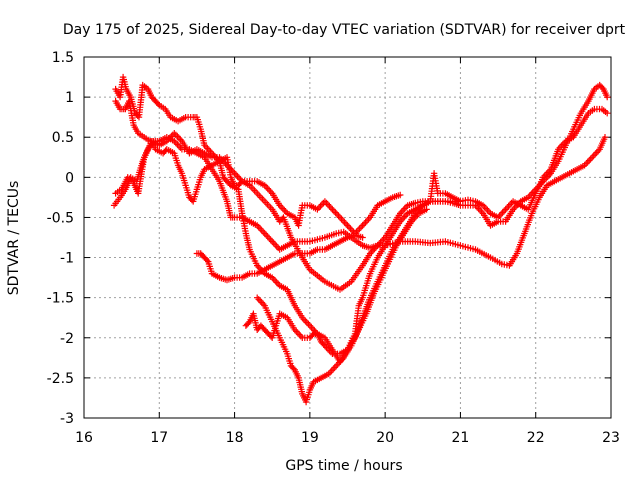  Describe the element at coordinates (60, 218) in the screenshot. I see `y-tick-label: -0.5` at that location.